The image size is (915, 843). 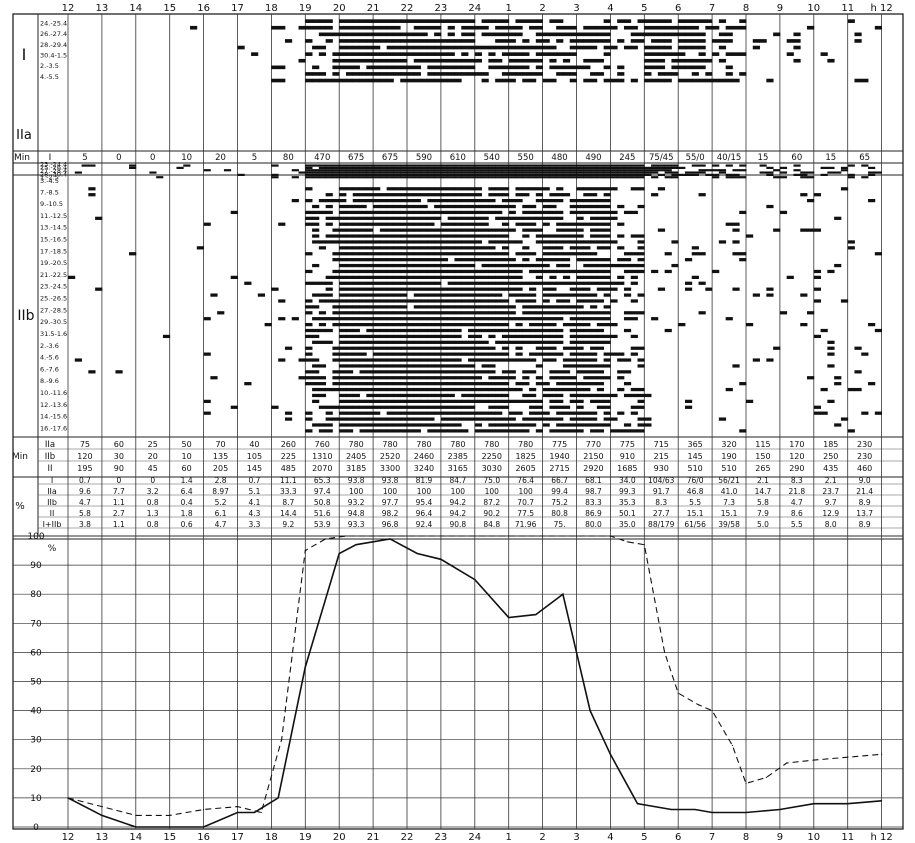 What do you see at coordinates (220, 468) in the screenshot?
I see `min-table-value: 205` at bounding box center [220, 468].